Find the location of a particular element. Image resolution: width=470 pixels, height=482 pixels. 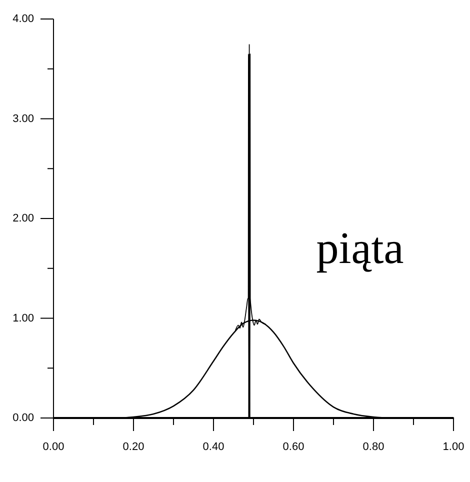

x-tick-label: 0.40 is located at coordinates (213, 447).